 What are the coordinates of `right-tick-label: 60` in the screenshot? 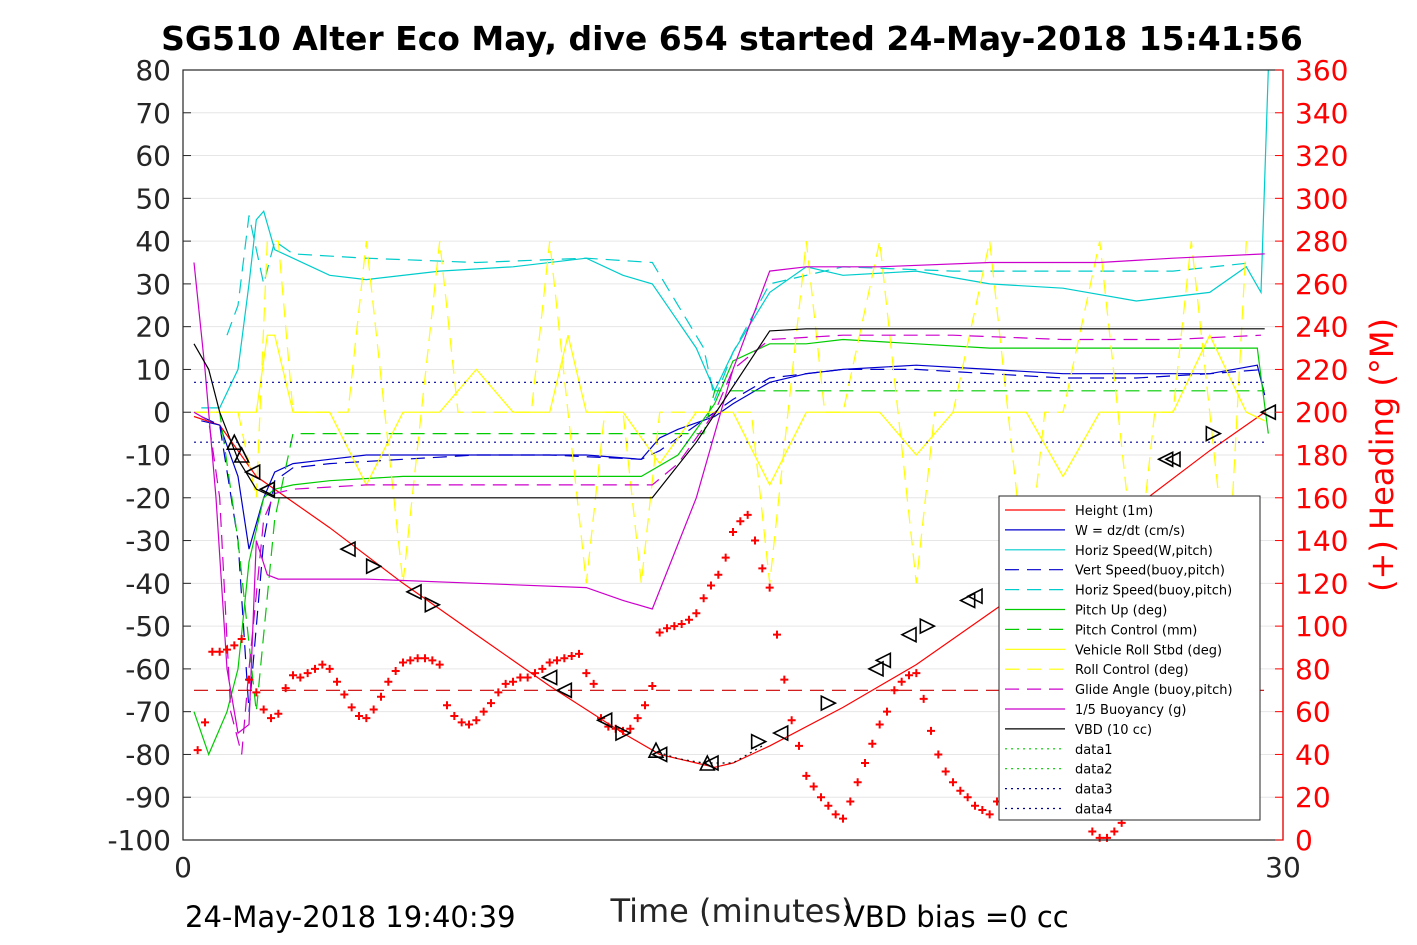 It's located at (1313, 712).